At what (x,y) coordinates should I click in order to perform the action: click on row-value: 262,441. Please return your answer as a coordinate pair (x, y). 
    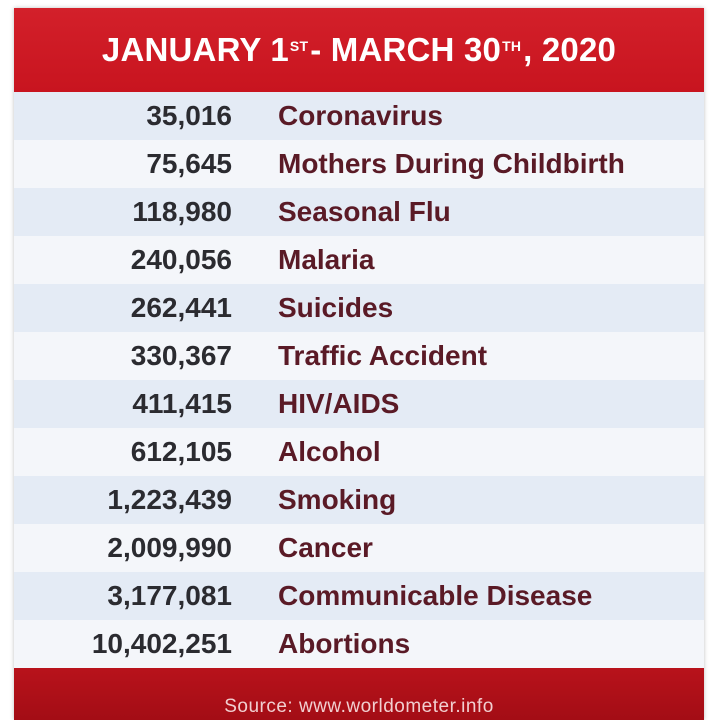
    Looking at the image, I should click on (181, 307).